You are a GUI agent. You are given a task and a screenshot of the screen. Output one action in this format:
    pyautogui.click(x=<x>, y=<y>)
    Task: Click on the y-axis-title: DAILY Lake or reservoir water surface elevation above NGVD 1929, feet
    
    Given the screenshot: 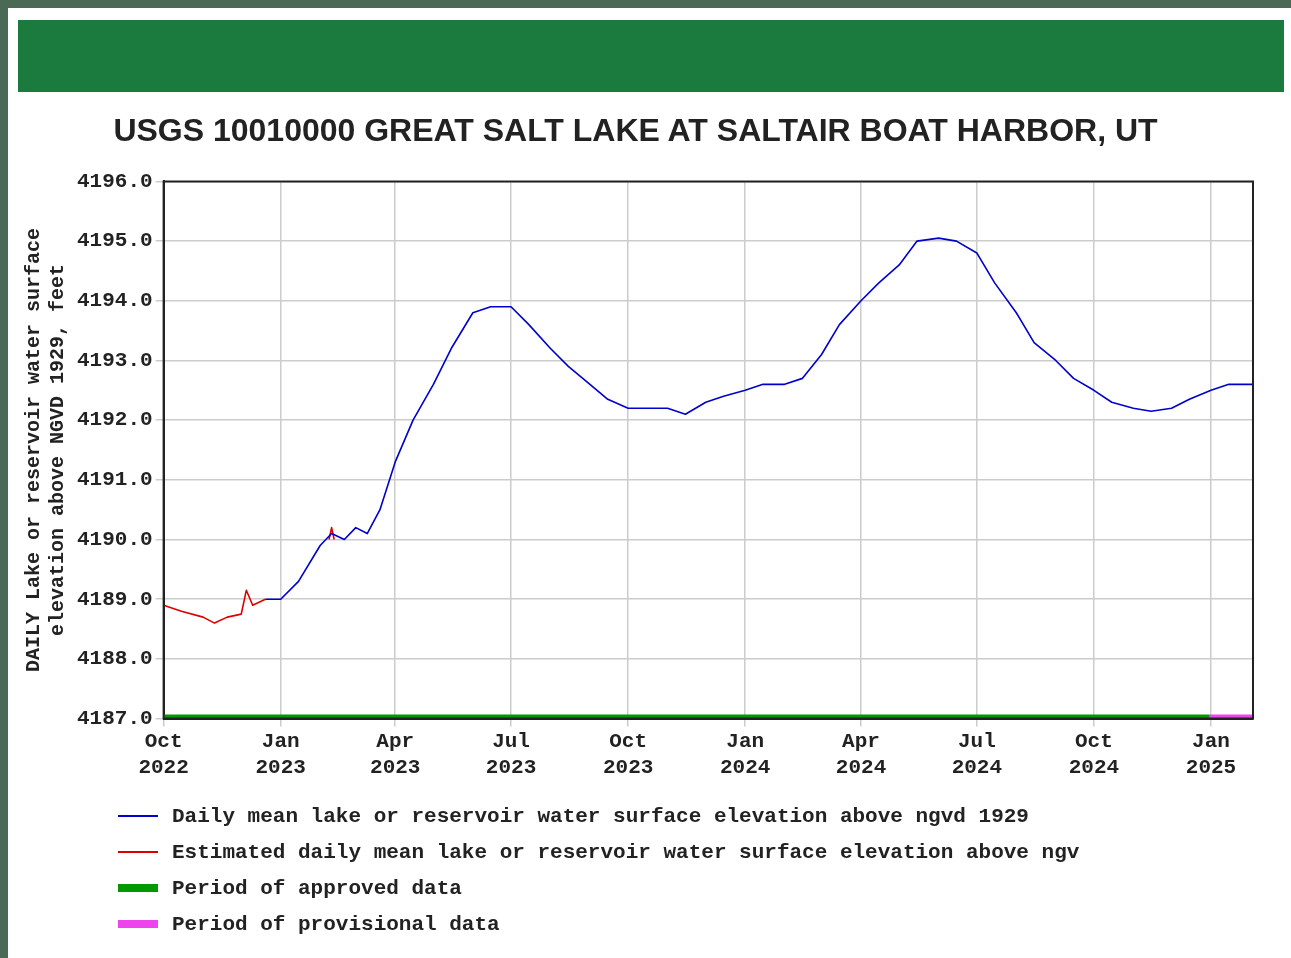 What is the action you would take?
    pyautogui.click(x=46, y=450)
    